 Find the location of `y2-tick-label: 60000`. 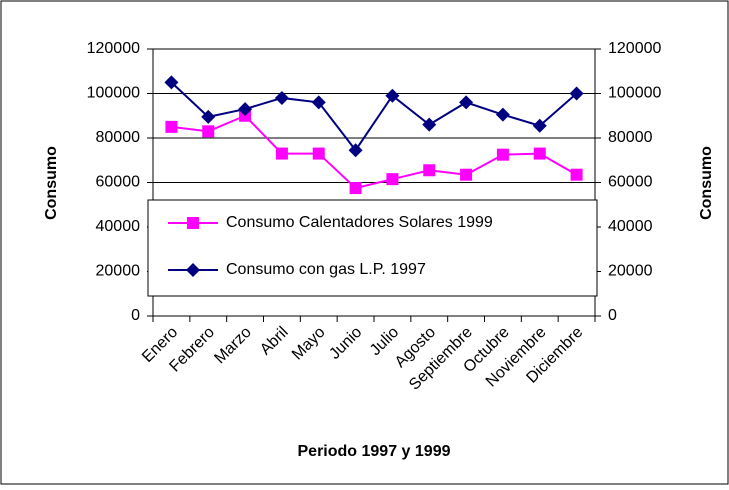

y2-tick-label: 60000 is located at coordinates (630, 182).